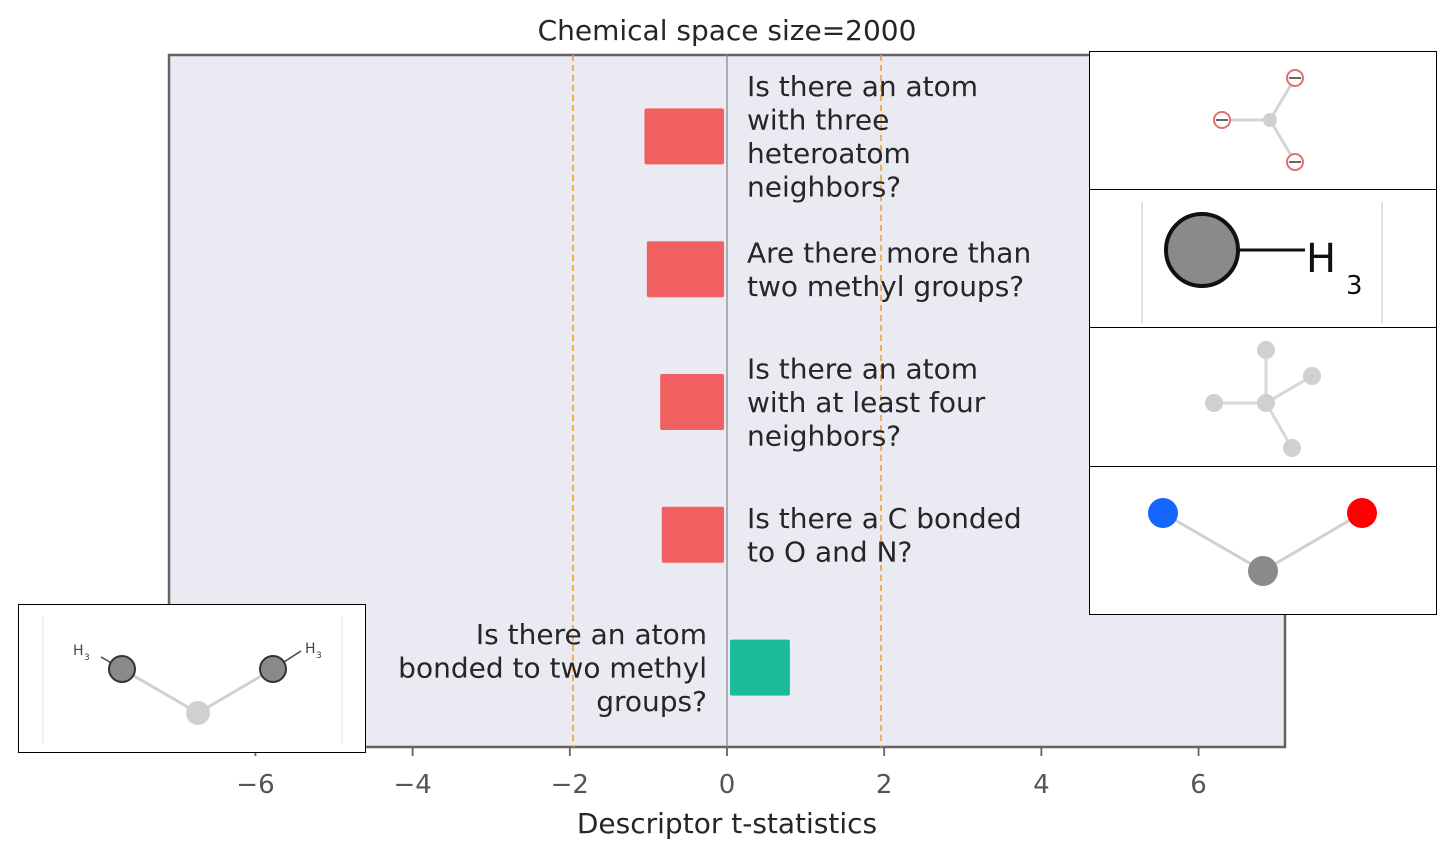  I want to click on bar-label: Are there more than two methyl groups?, so click(889, 270).